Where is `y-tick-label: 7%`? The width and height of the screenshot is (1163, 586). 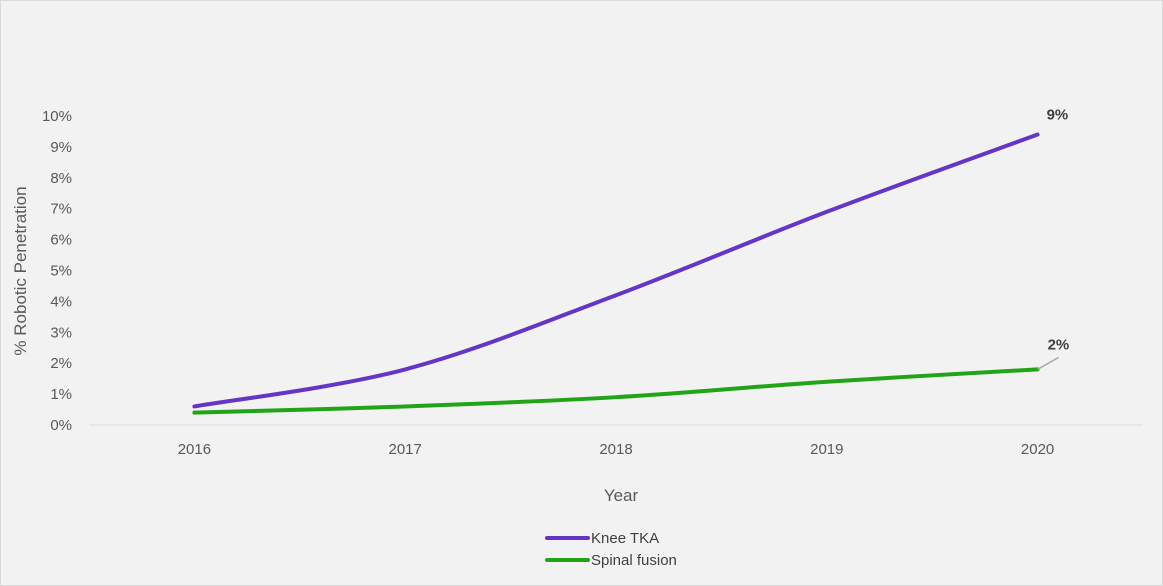 y-tick-label: 7% is located at coordinates (61, 209).